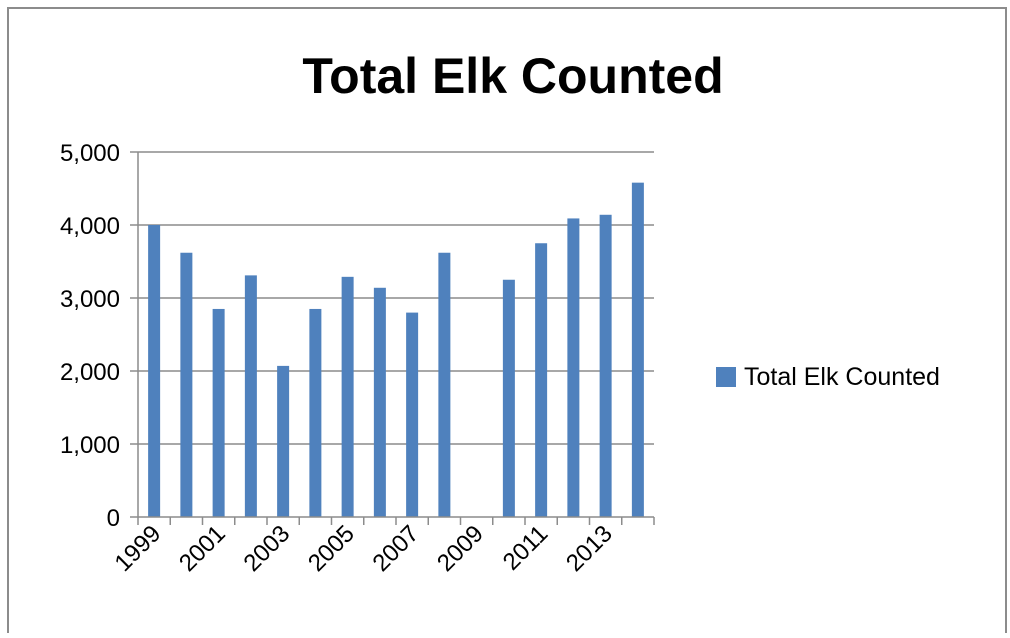  What do you see at coordinates (90, 336) in the screenshot?
I see `y-tick-labels: 0 1,000 2,000 3,000 4,000 5,000` at bounding box center [90, 336].